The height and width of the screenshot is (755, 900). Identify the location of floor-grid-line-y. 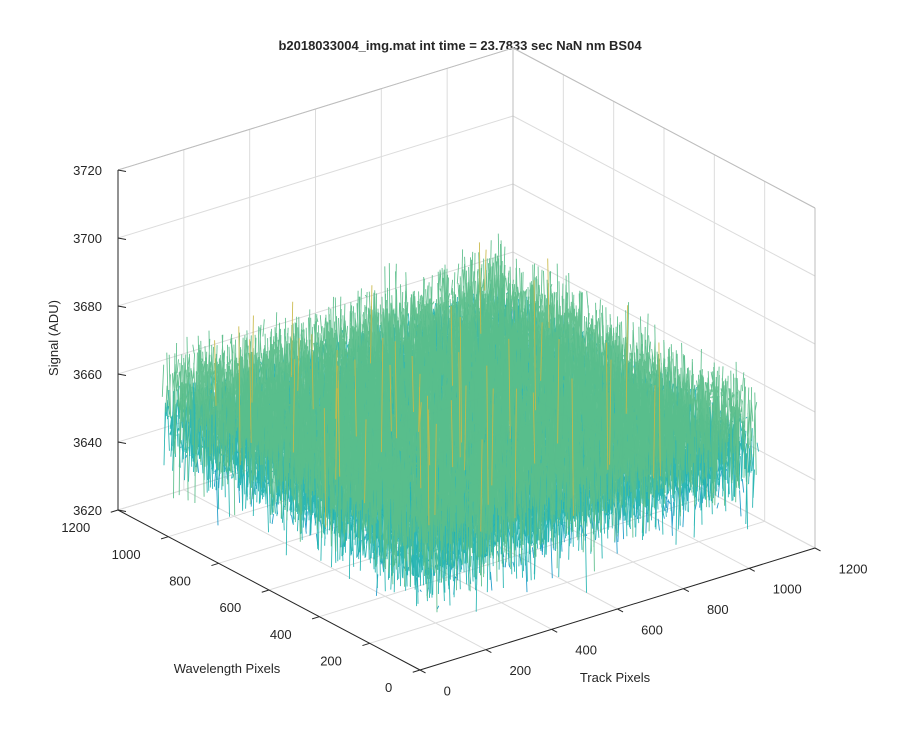
(567, 582).